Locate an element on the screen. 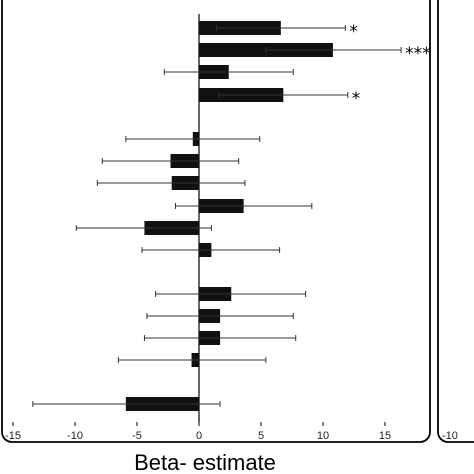 The height and width of the screenshot is (474, 474). x-tick-label: 15 is located at coordinates (385, 436).